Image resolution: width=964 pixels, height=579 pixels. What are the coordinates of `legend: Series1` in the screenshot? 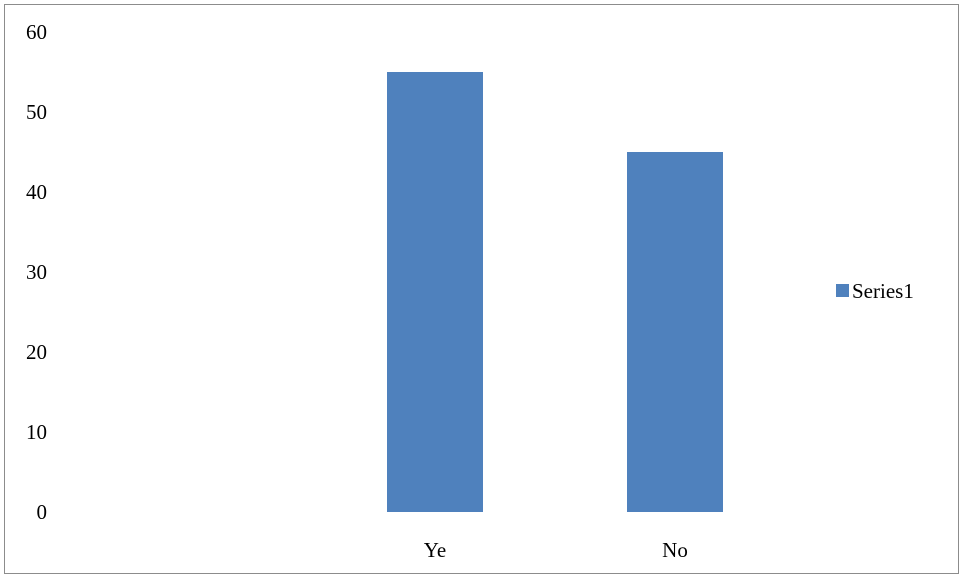 It's located at (875, 291).